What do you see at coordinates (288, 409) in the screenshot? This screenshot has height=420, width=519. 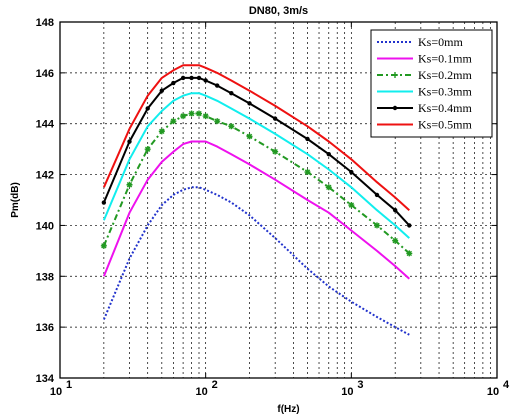 I see `x-axis-title: f(Hz)` at bounding box center [288, 409].